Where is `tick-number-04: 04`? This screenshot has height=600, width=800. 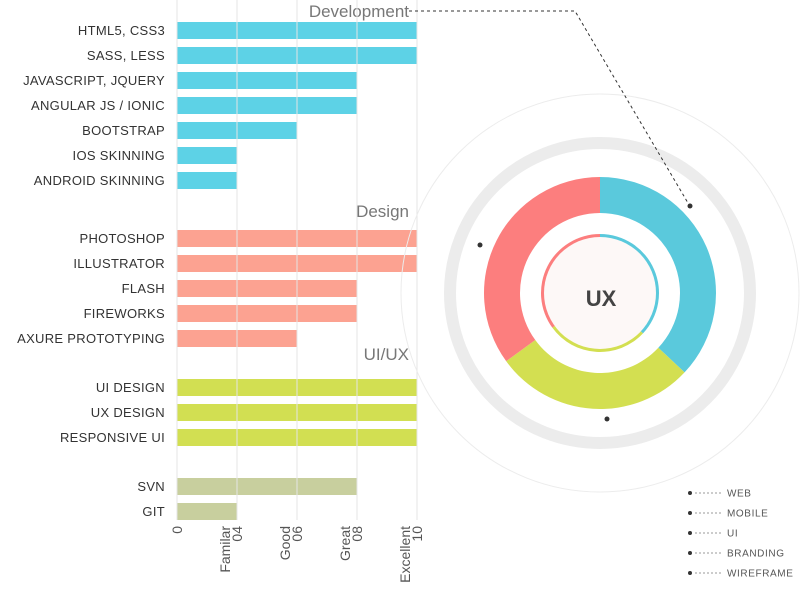
tick-number-04: 04 is located at coordinates (237, 534).